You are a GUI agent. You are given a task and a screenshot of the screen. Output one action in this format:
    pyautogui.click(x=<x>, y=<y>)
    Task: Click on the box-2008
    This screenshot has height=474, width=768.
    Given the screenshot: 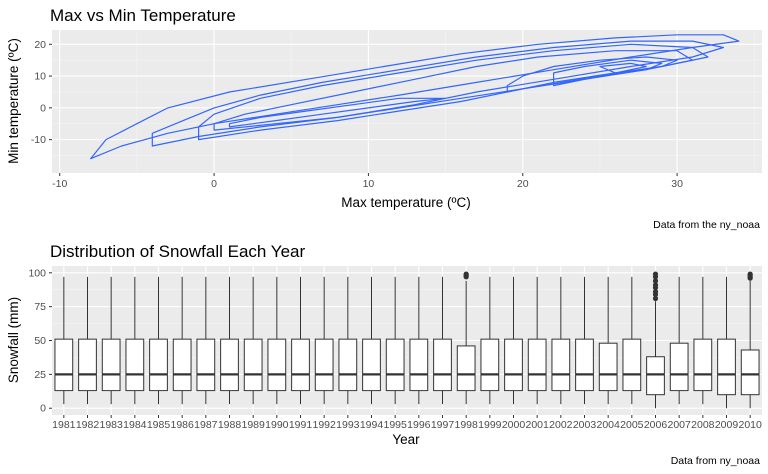 What is the action you would take?
    pyautogui.click(x=703, y=340)
    